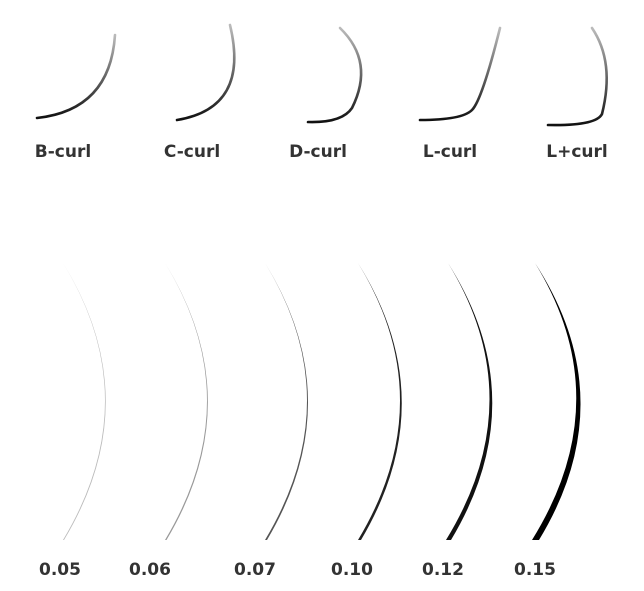 This screenshot has width=644, height=591. What do you see at coordinates (205, 72) in the screenshot?
I see `c-curl-shape` at bounding box center [205, 72].